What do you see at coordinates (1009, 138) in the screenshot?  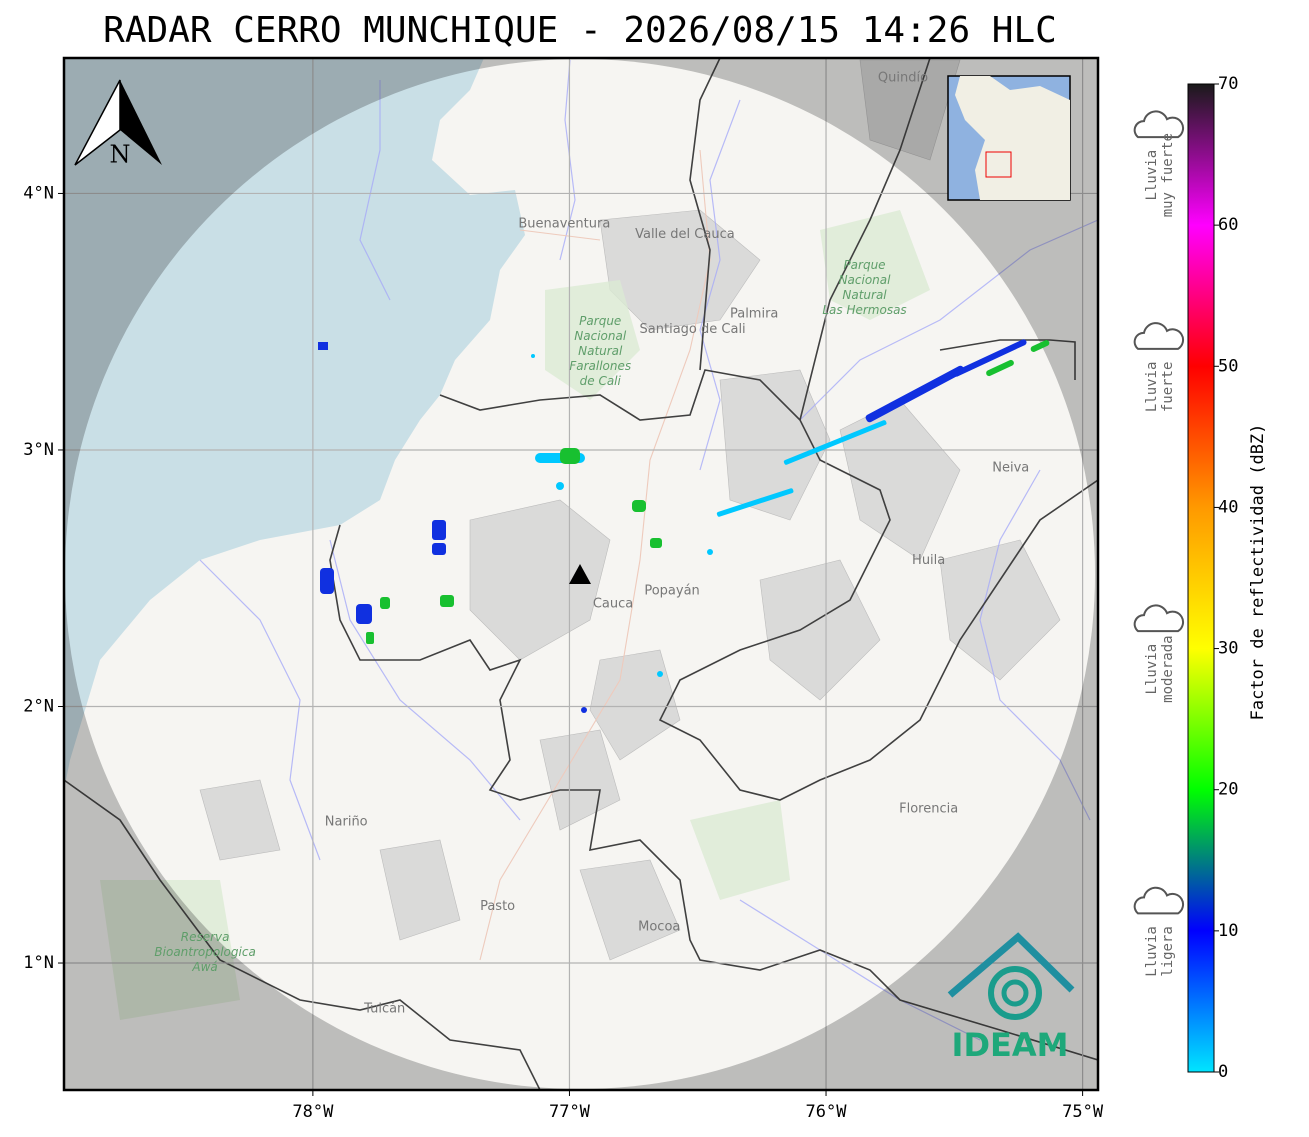 I see `inset-map` at bounding box center [1009, 138].